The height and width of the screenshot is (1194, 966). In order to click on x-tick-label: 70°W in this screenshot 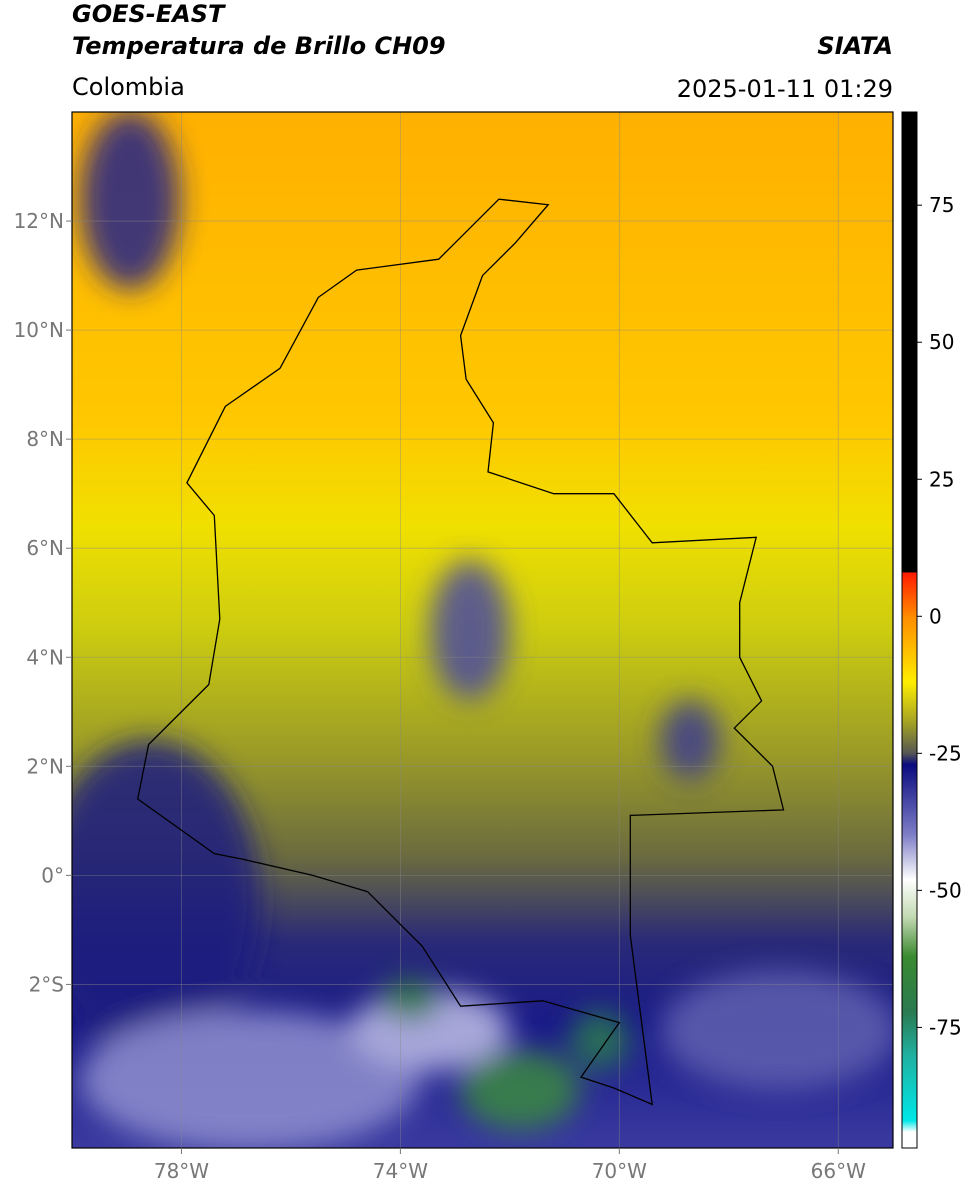, I will do `click(619, 1171)`.